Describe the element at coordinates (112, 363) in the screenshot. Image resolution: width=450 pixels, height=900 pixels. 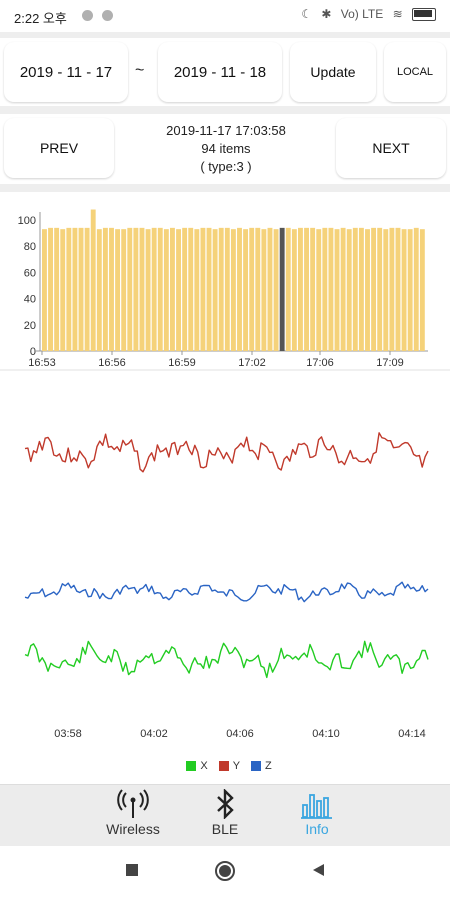
I see `x-tick-label: 16:56` at that location.